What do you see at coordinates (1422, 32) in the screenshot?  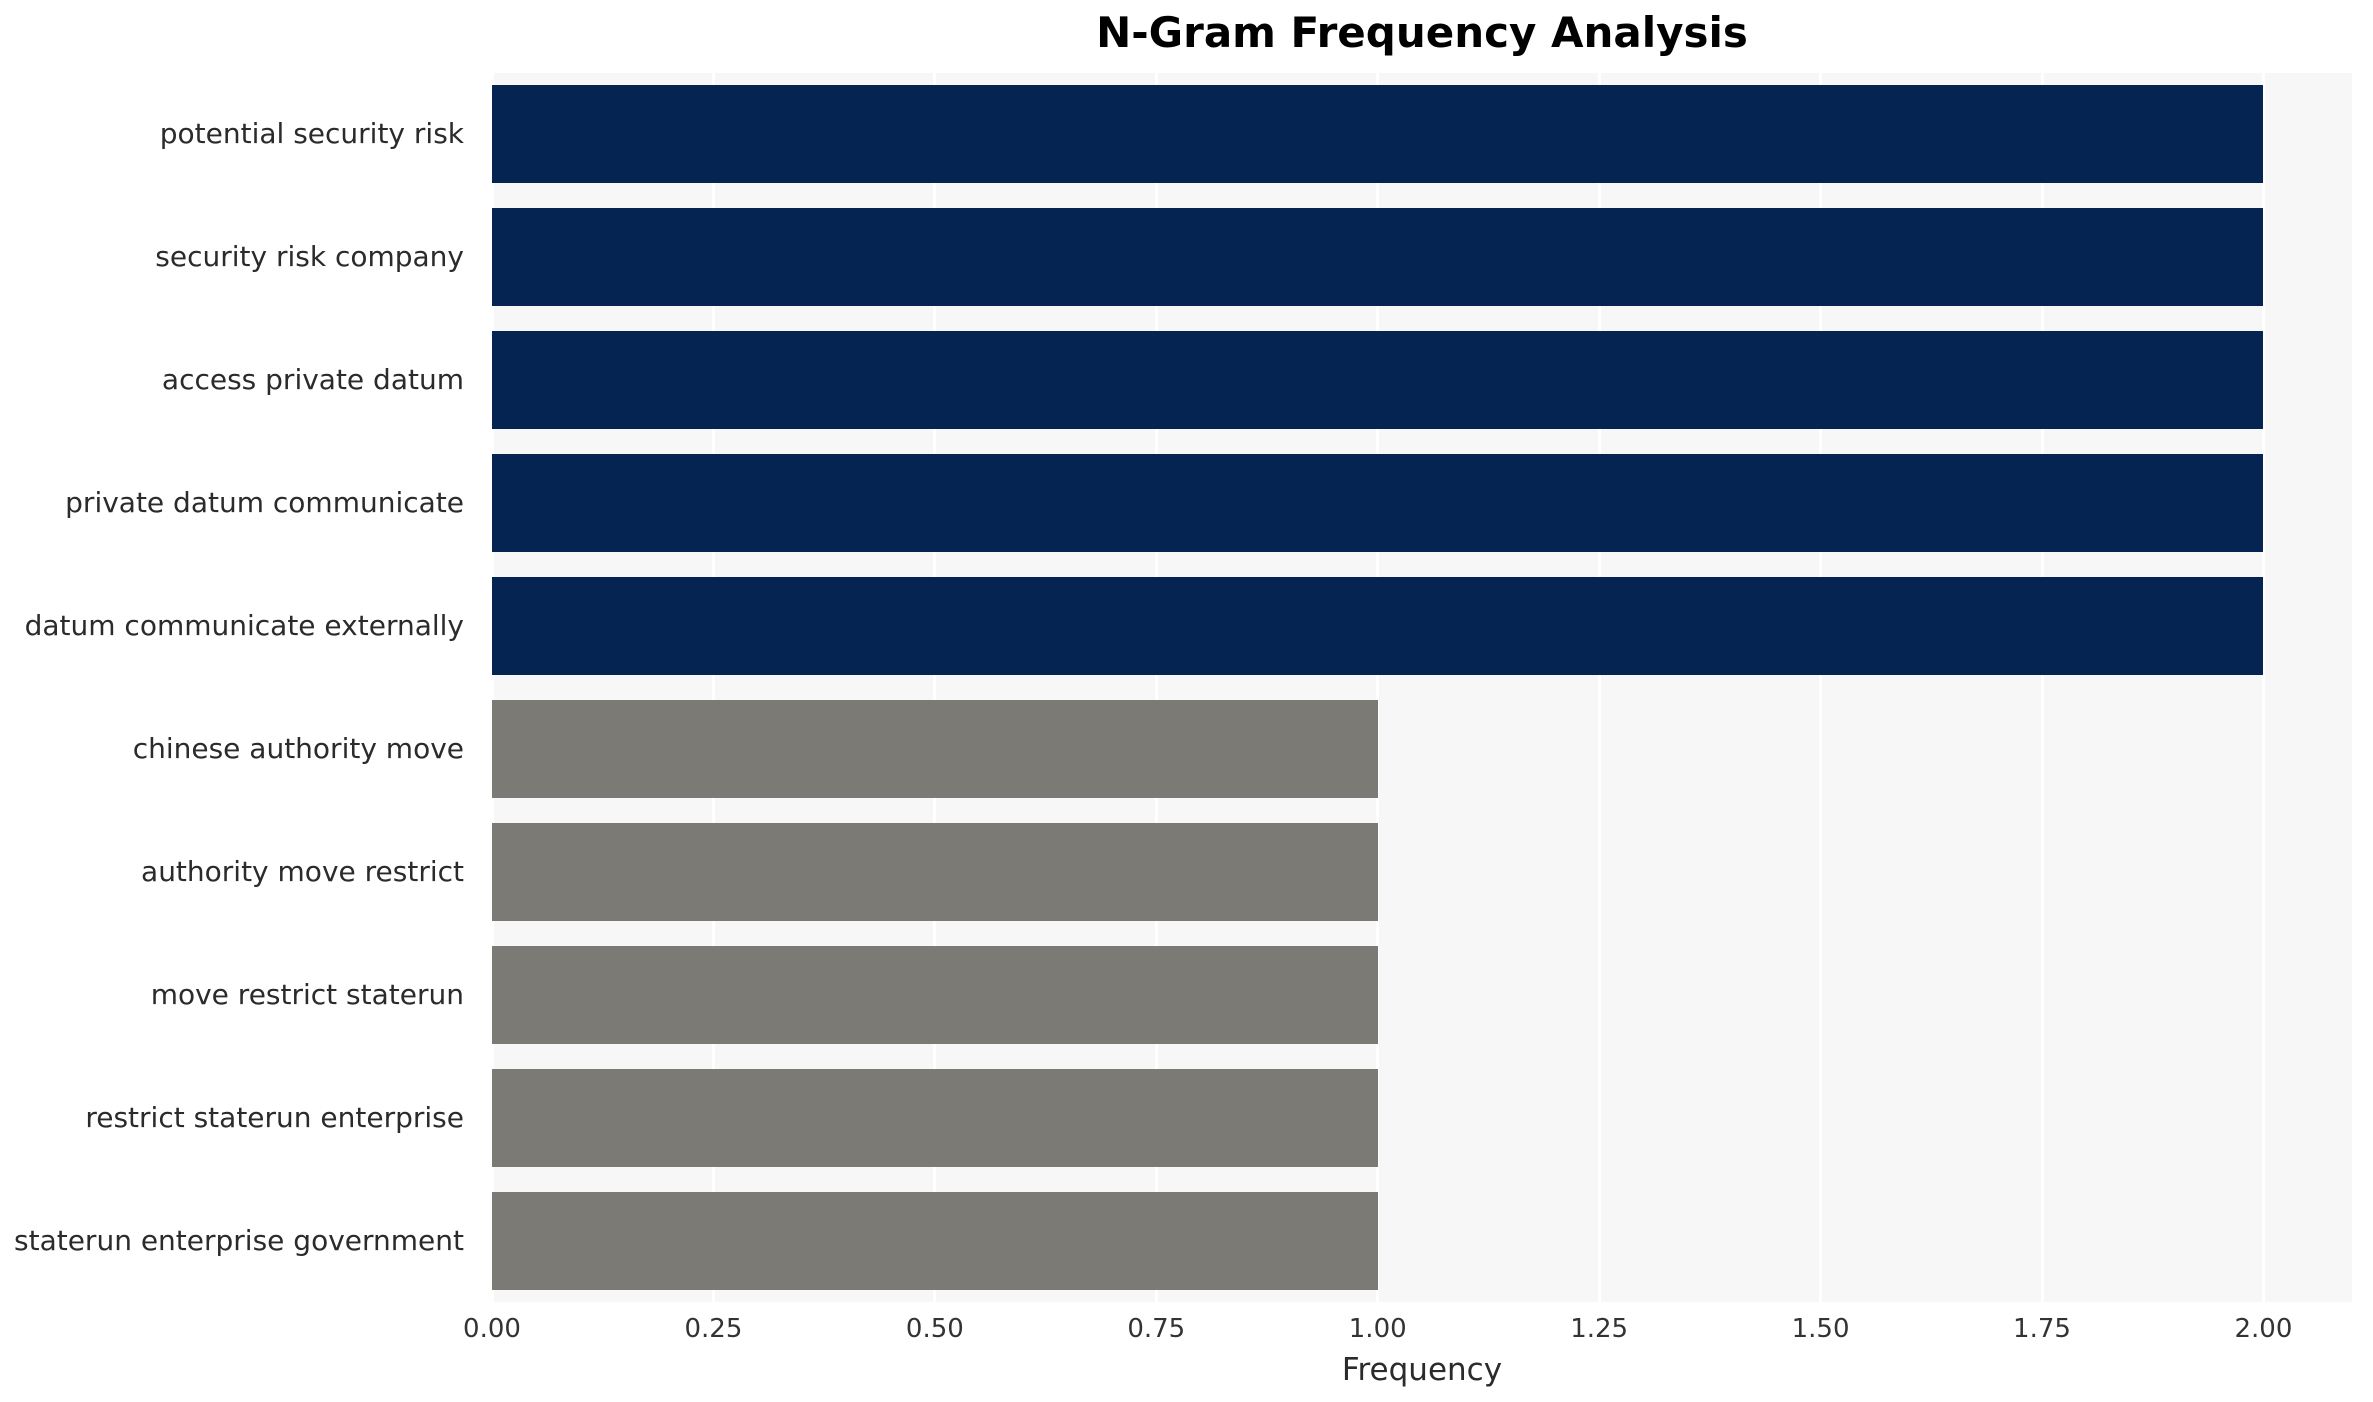 I see `chart-title: N-Gram Frequency Analysis` at bounding box center [1422, 32].